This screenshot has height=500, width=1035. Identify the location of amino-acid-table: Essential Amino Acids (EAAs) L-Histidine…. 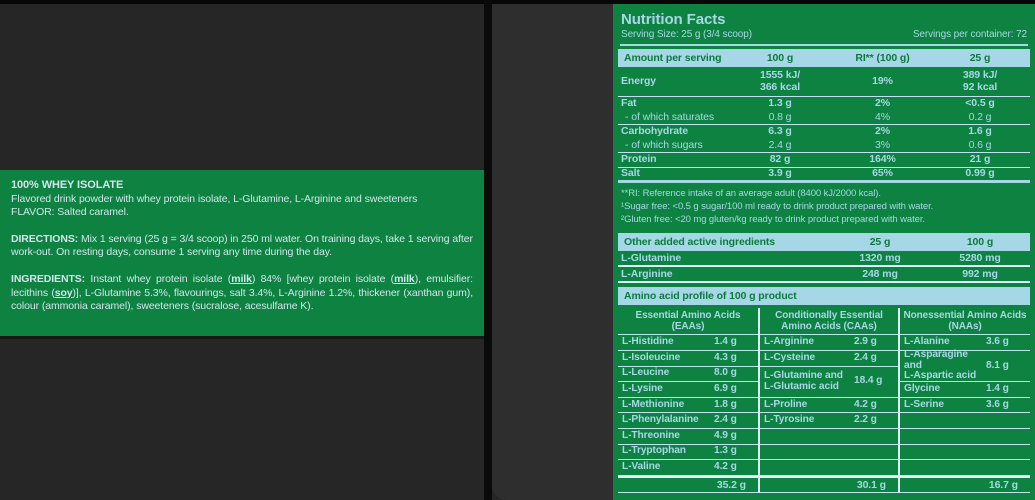
(824, 400).